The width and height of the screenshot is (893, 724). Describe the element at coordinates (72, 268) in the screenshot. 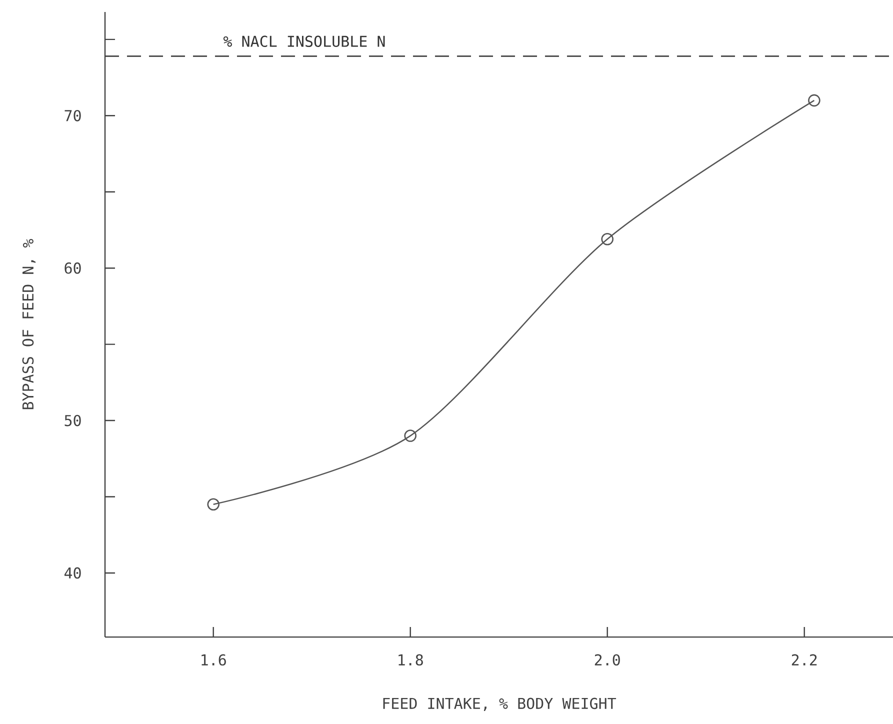

I see `y-tick-label: 60` at that location.